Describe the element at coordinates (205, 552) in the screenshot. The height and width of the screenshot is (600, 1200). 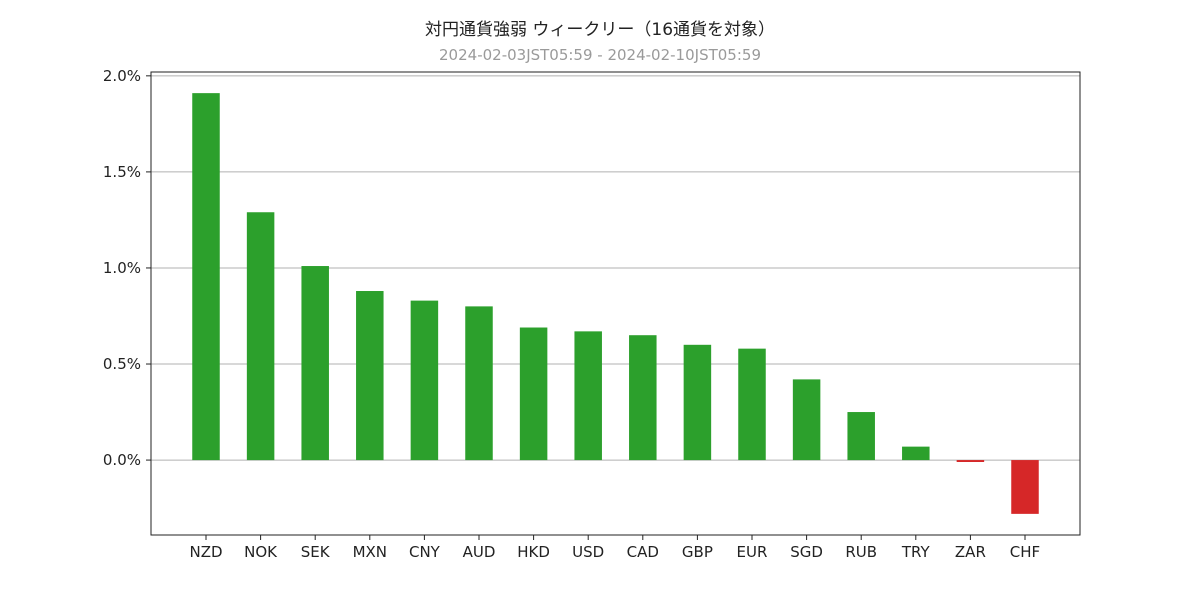
I see `x-tick-label: NZD` at that location.